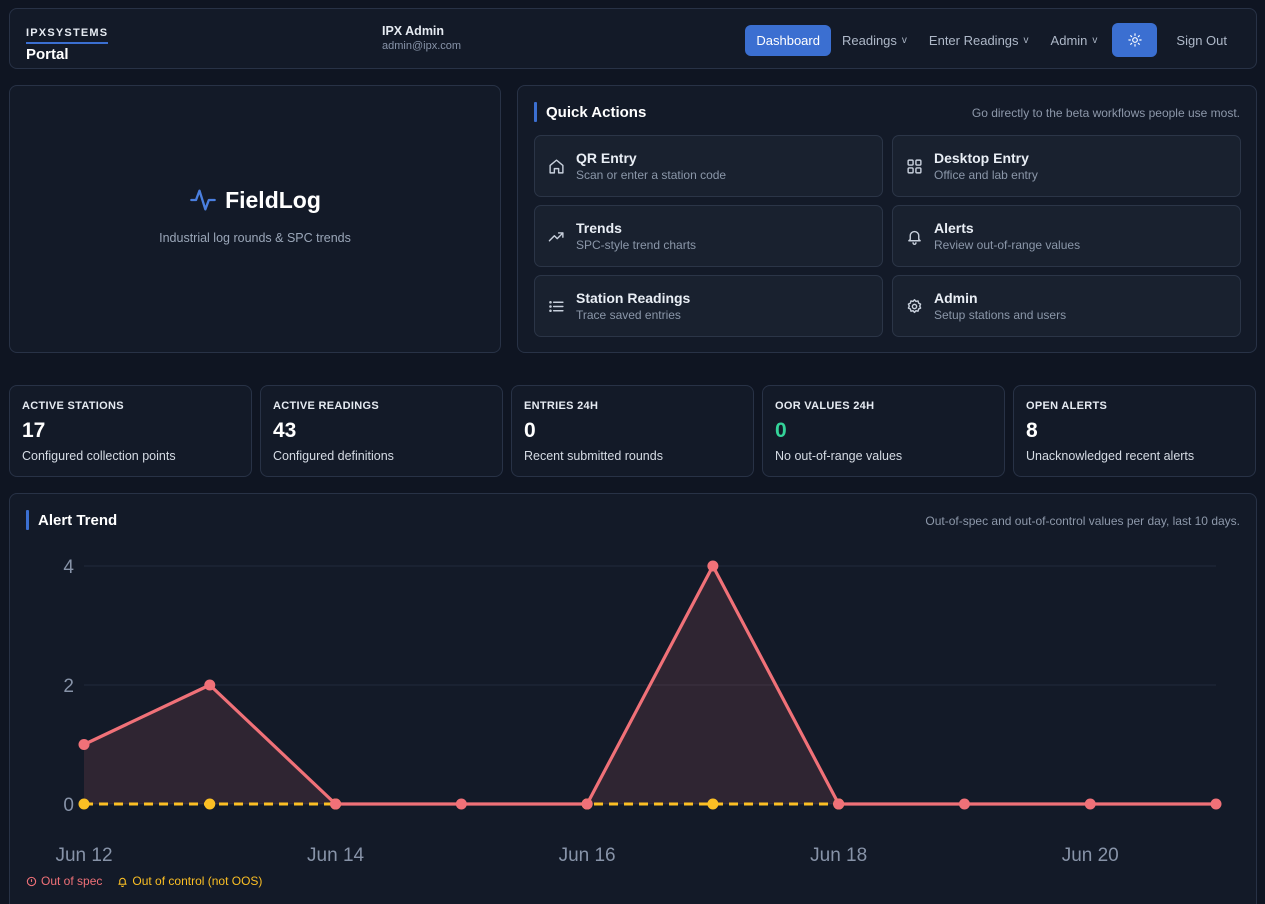  I want to click on brand: IPXSYSTEMS Portal, so click(67, 43).